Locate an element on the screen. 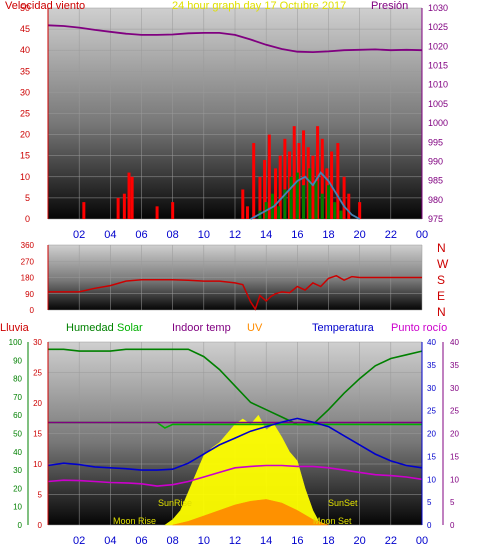  x-tick-label: 22 is located at coordinates (391, 541).